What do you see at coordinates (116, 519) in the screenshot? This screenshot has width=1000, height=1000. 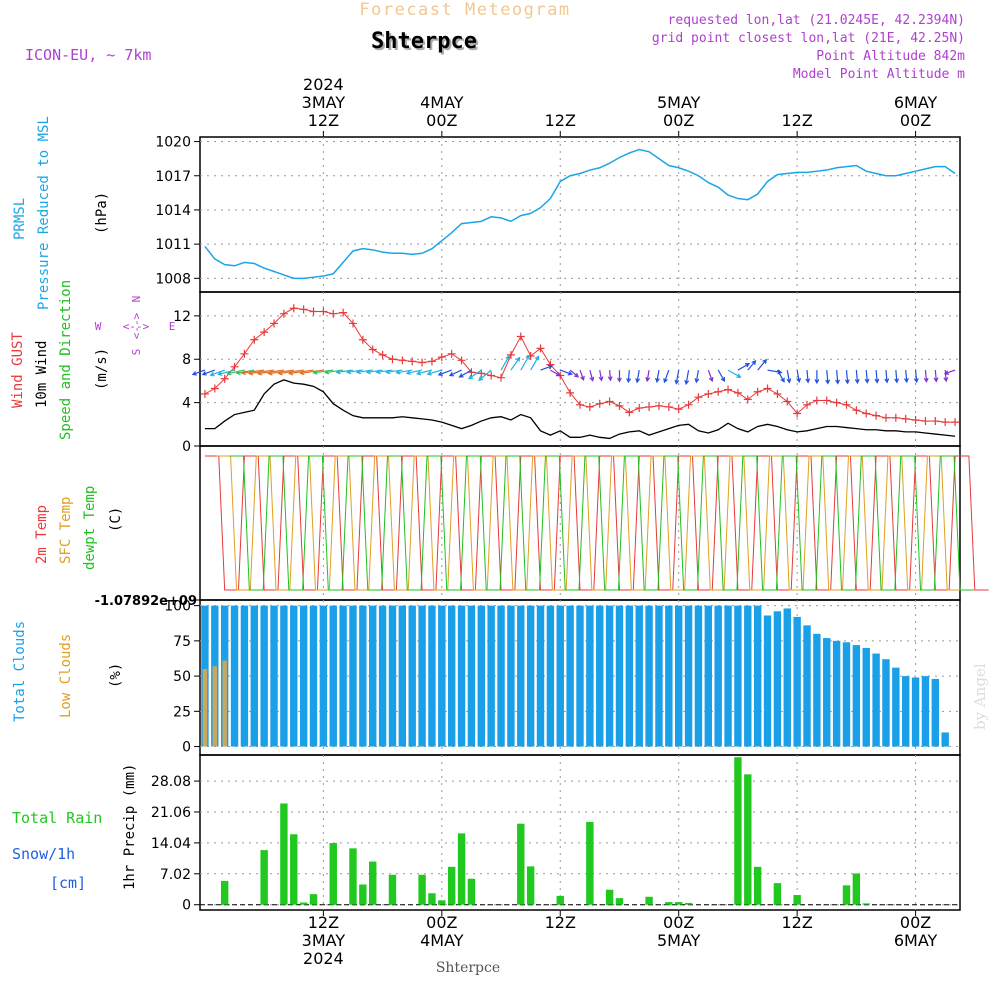 I see `temp-unit: (C)` at bounding box center [116, 519].